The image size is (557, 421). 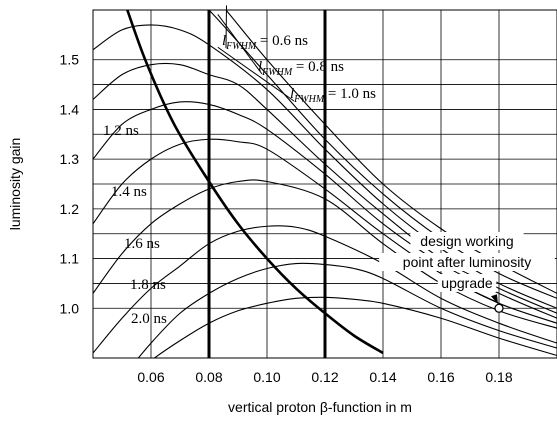 What do you see at coordinates (142, 244) in the screenshot?
I see `curve-label: 1.6 ns` at bounding box center [142, 244].